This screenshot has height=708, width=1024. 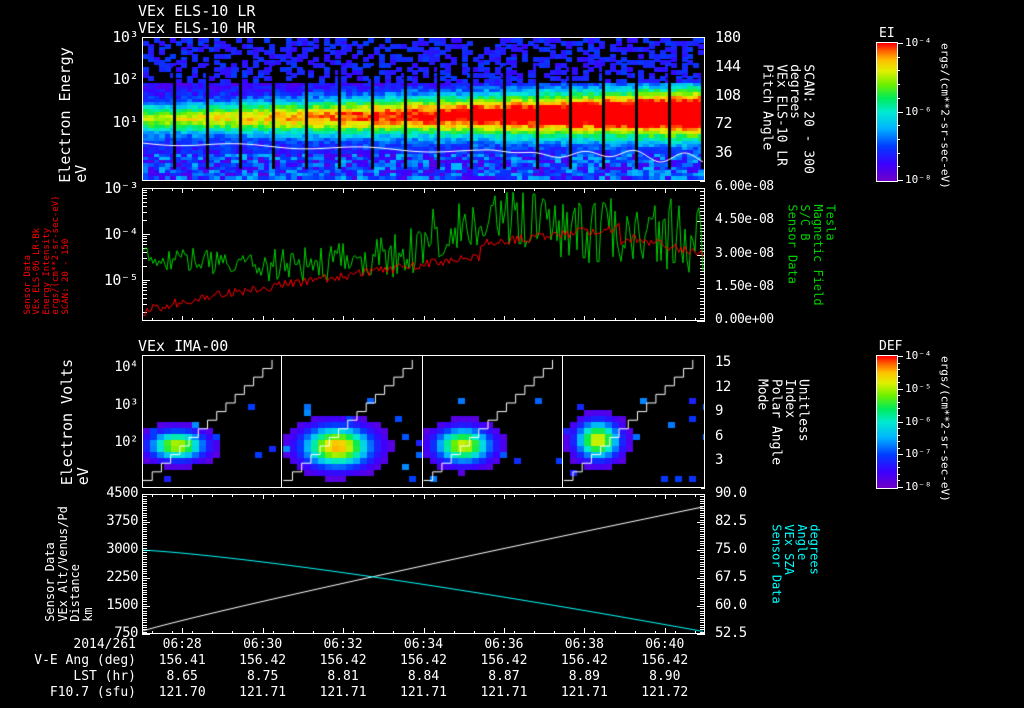 I want to click on table-cell-r2-c2: 8.81, so click(x=343, y=676).